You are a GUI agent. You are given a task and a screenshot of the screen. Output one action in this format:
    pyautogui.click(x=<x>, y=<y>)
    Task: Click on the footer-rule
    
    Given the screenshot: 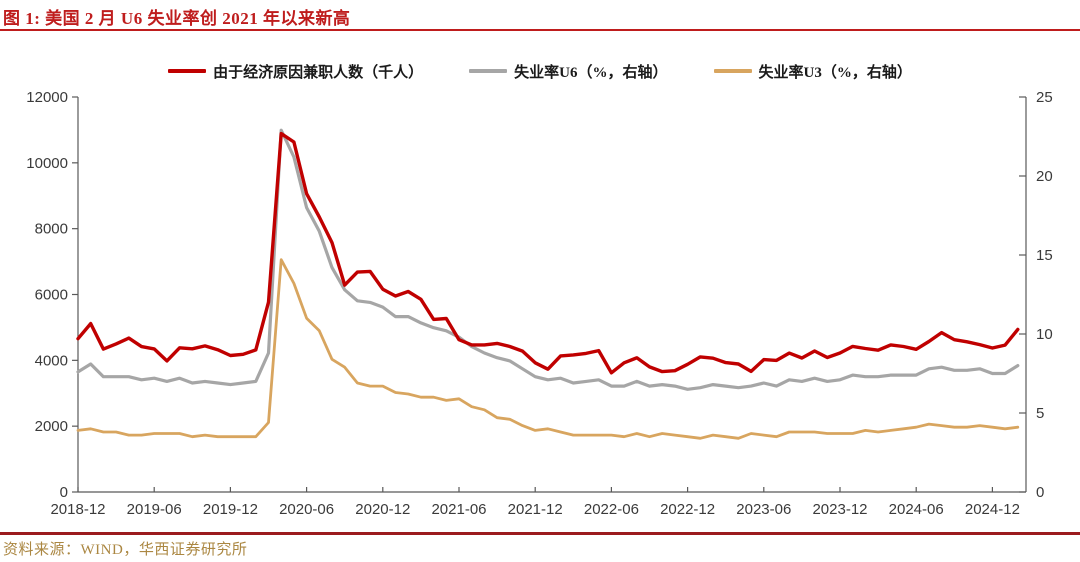 What is the action you would take?
    pyautogui.click(x=540, y=533)
    